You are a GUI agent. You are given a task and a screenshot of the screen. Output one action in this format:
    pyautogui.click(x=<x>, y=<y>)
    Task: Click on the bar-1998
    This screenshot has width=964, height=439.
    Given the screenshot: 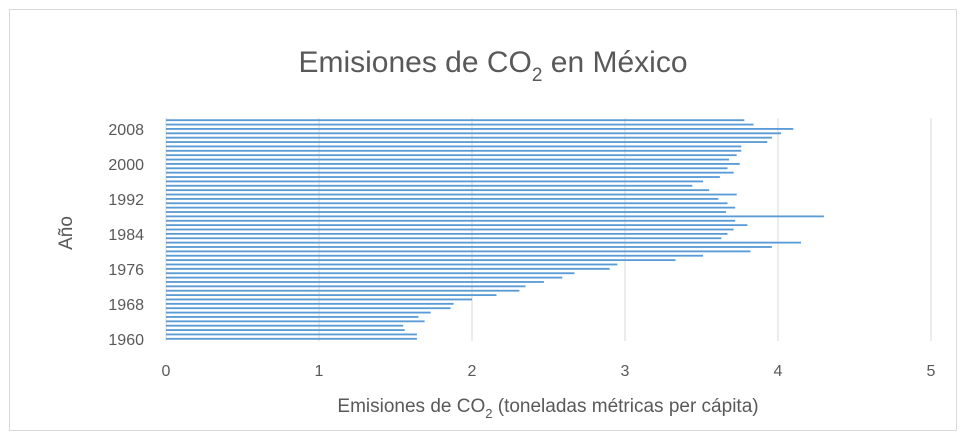 What is the action you would take?
    pyautogui.click(x=450, y=172)
    